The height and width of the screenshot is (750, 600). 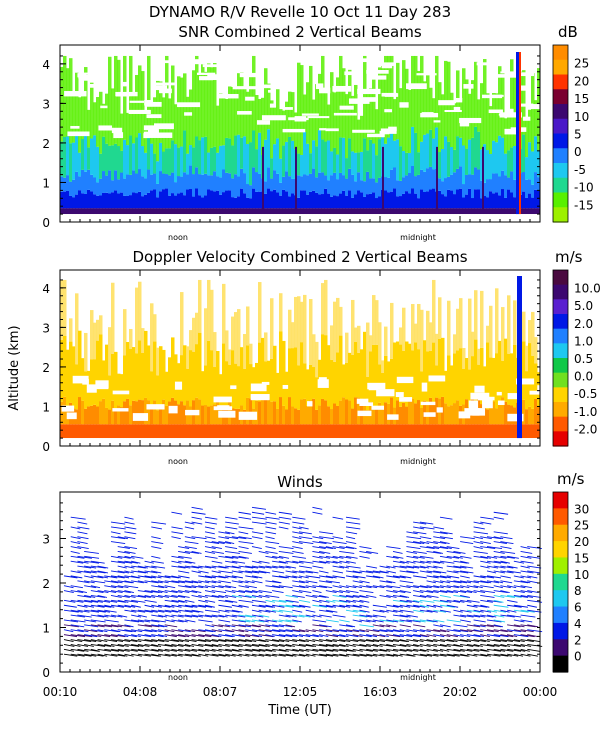 What do you see at coordinates (71, 416) in the screenshot?
I see `doppler-gap` at bounding box center [71, 416].